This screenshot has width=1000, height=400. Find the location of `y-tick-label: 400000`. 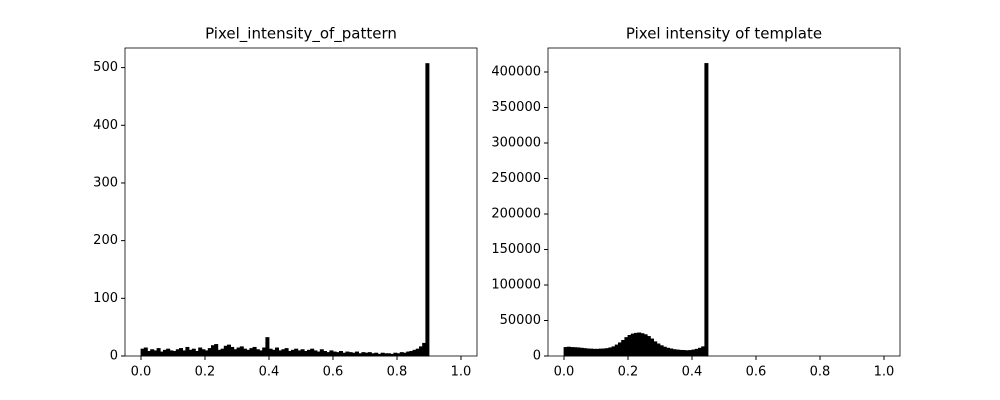

y-tick-label: 400000 is located at coordinates (516, 71).